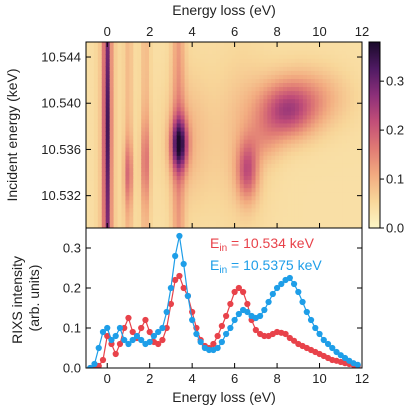 The width and height of the screenshot is (415, 411). Describe the element at coordinates (107, 378) in the screenshot. I see `spectra-x-tick-label: 0` at that location.